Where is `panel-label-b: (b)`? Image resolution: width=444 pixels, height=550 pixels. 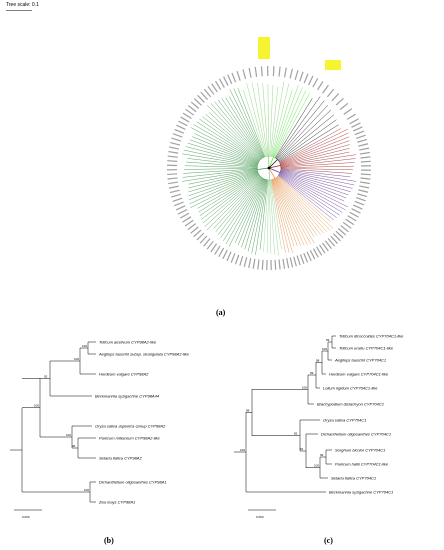
panel-label-b: (b) is located at coordinates (109, 540).